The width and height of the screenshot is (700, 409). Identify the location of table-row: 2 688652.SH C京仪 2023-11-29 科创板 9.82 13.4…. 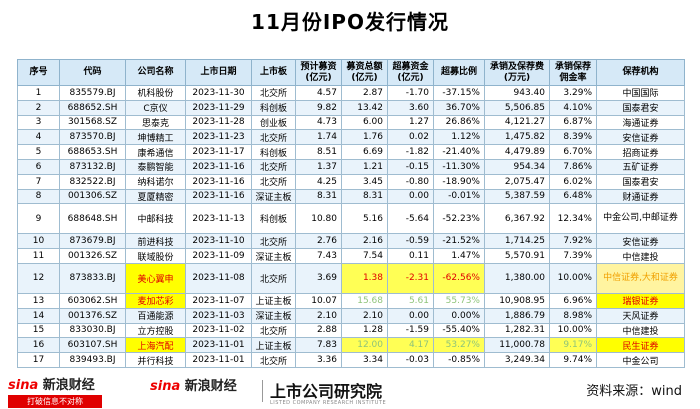
(351, 107).